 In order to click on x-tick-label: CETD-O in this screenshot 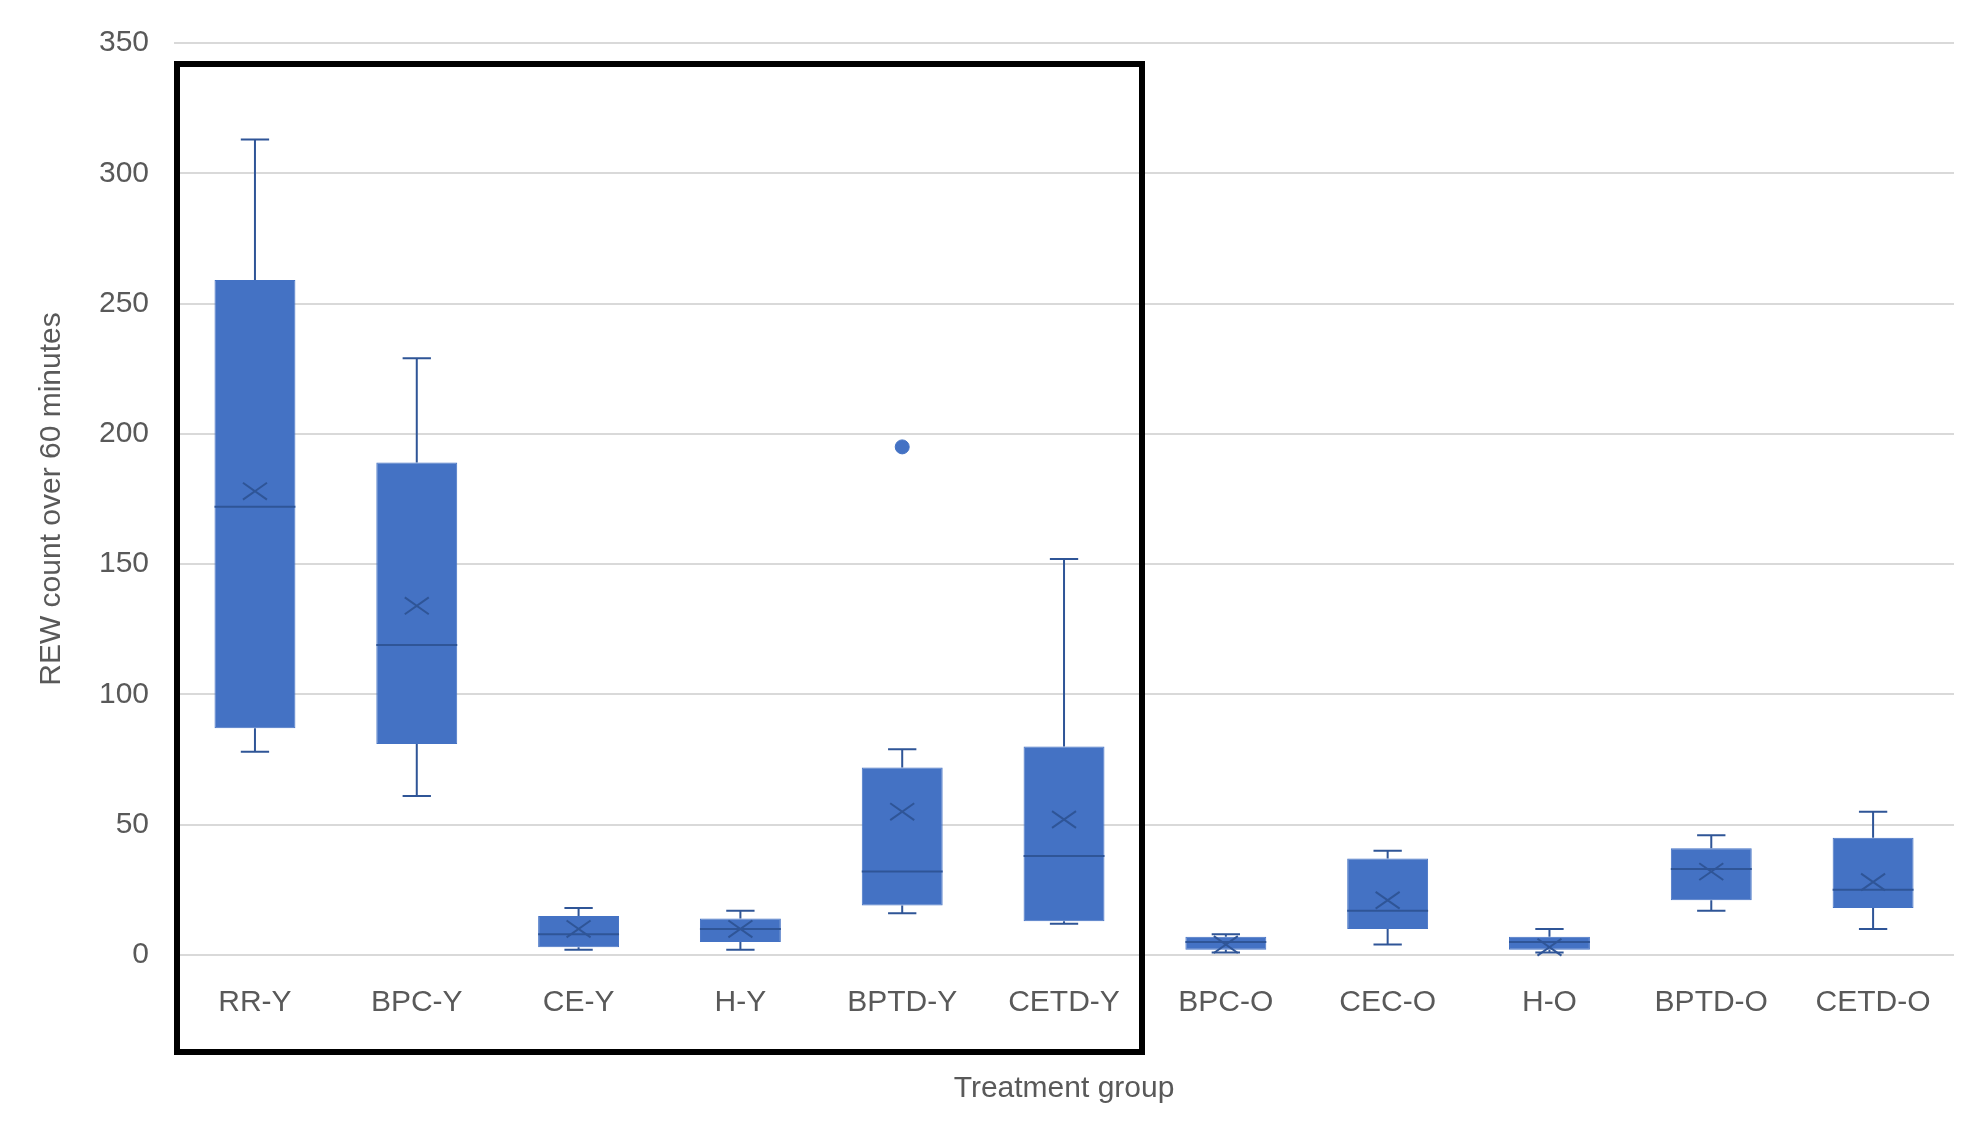, I will do `click(1873, 1001)`.